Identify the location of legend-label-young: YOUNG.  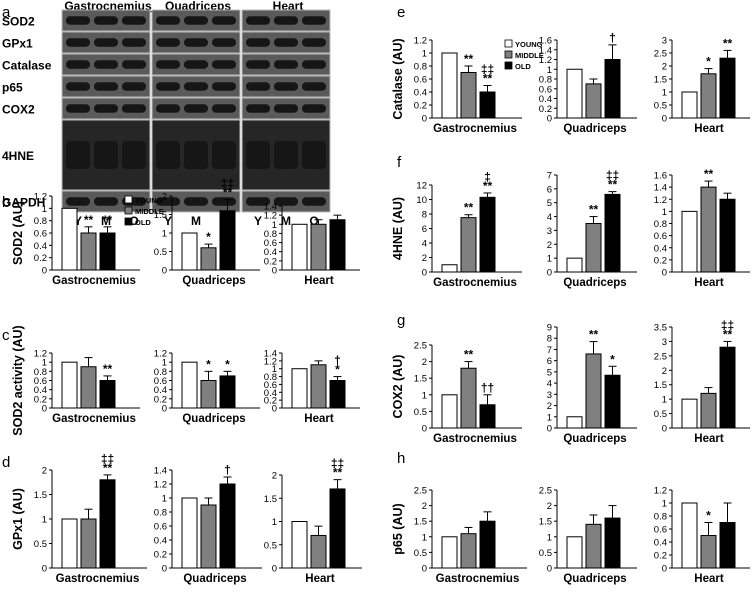
(529, 44).